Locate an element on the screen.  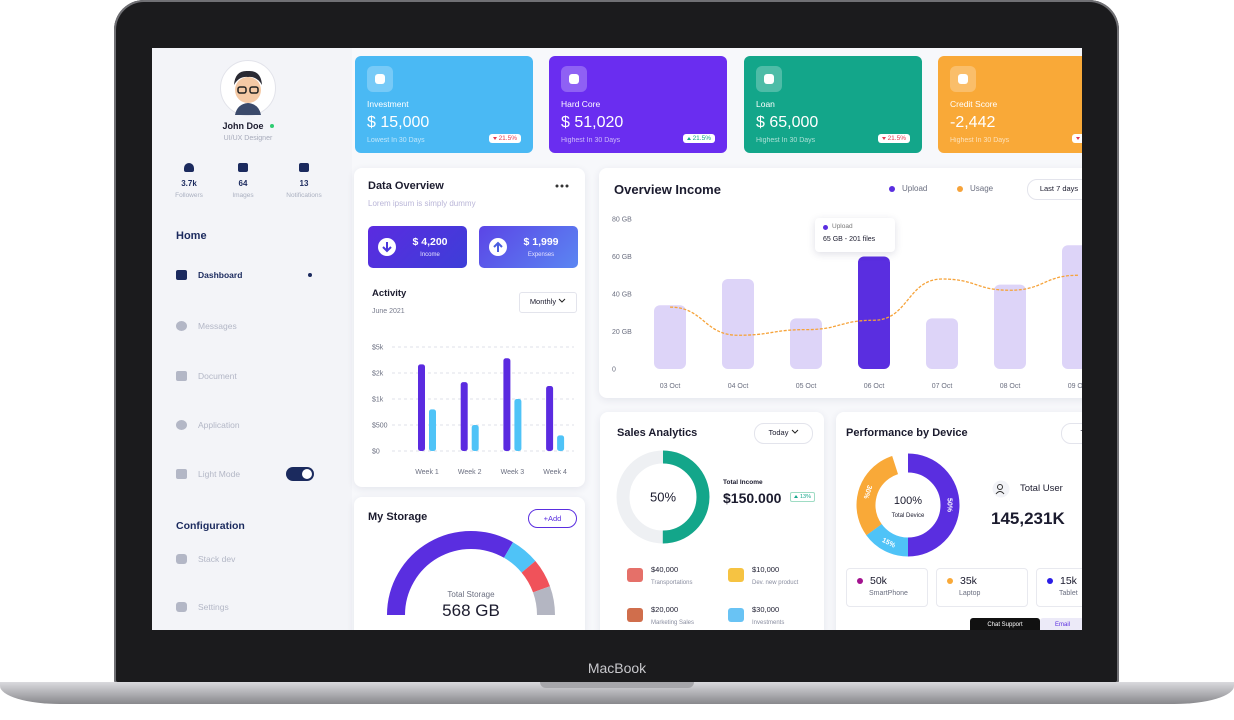
card-title: Overview Income is located at coordinates (667, 189).